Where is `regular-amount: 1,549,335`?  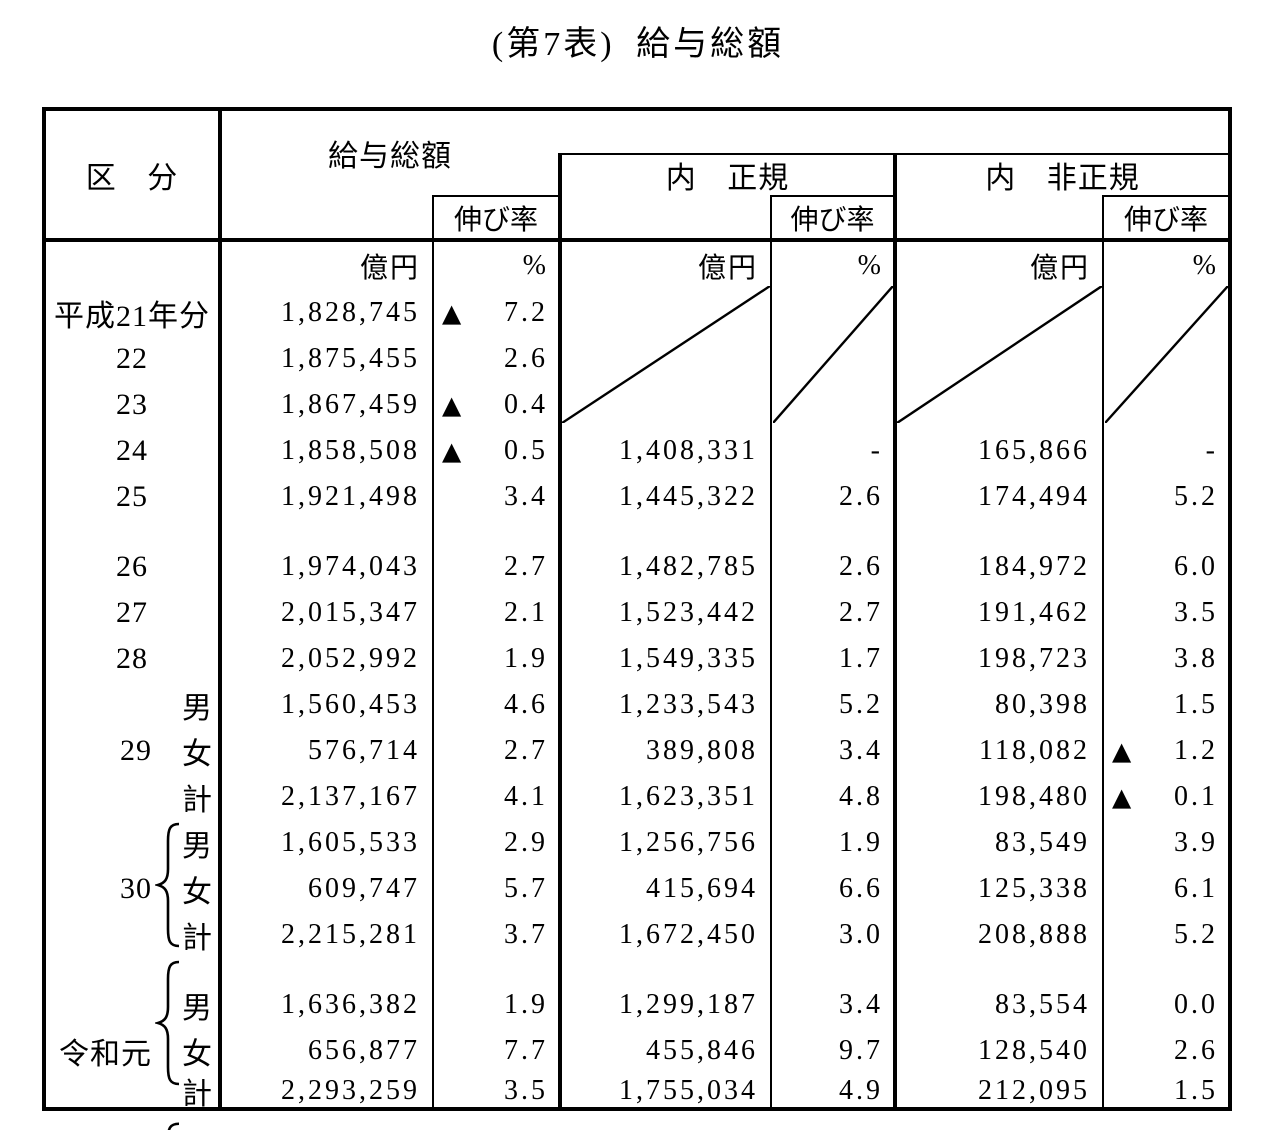 regular-amount: 1,549,335 is located at coordinates (688, 658).